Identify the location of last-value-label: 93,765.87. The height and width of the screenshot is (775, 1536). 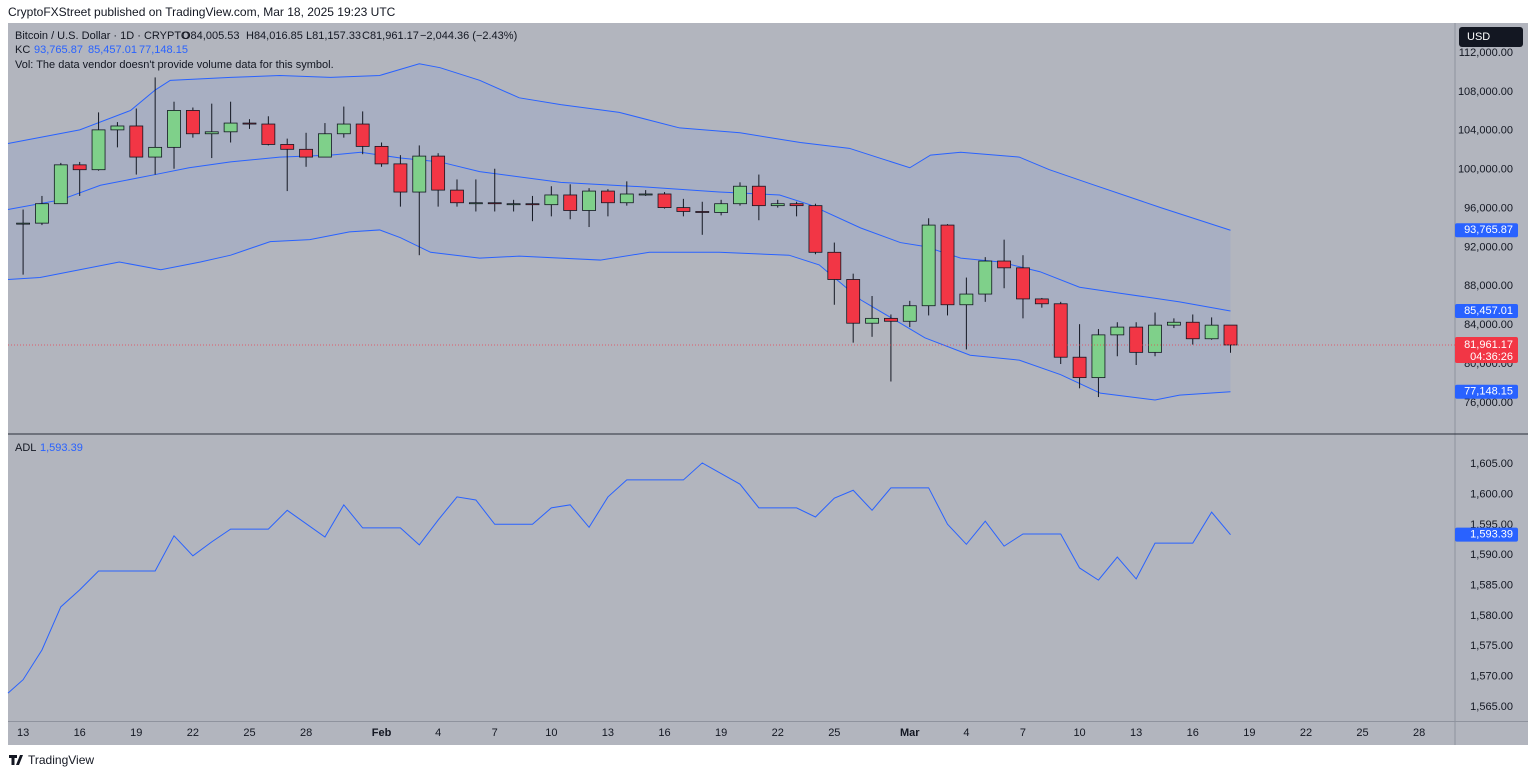
(1488, 230).